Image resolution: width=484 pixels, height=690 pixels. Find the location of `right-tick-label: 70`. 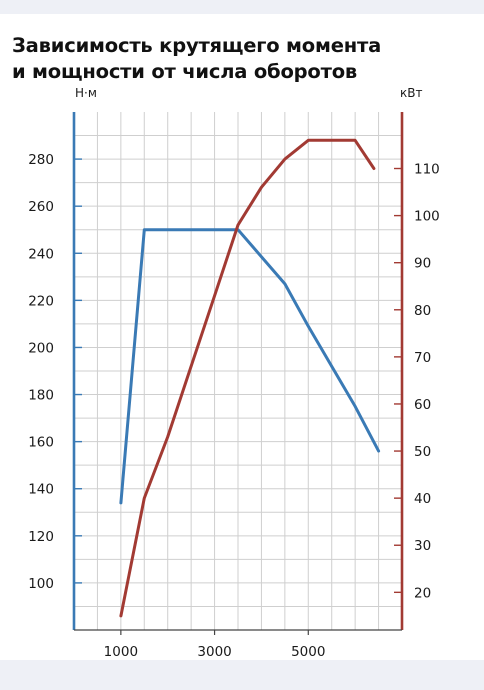

right-tick-label: 70 is located at coordinates (422, 358).